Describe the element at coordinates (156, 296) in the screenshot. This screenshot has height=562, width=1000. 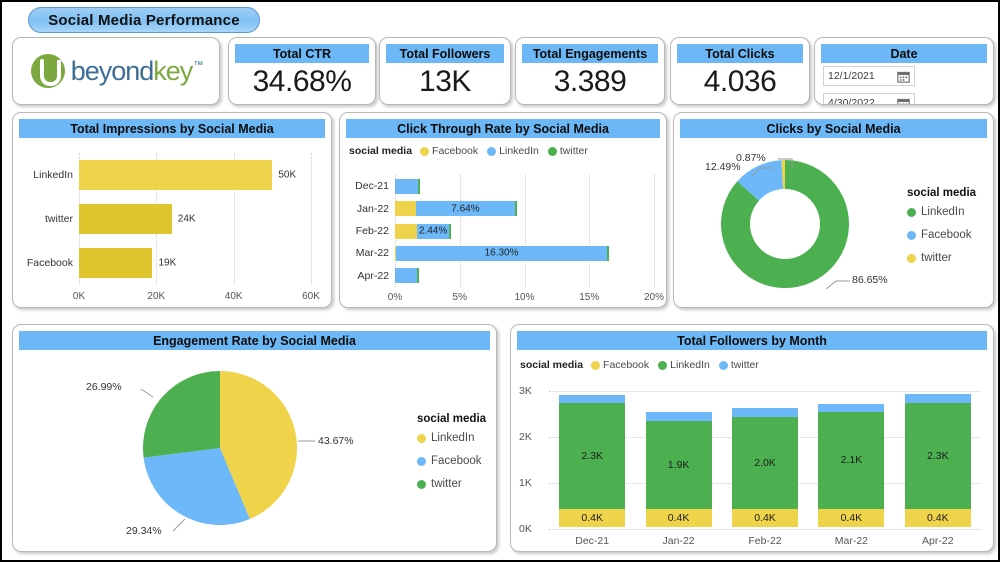
I see `x-axis-tick: 20K` at that location.